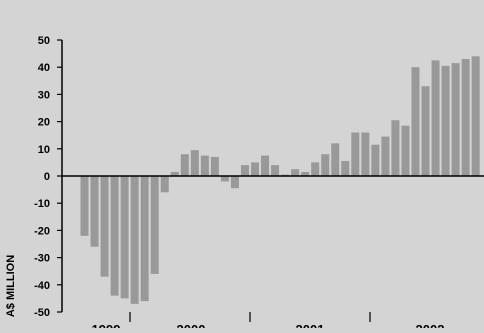  What do you see at coordinates (42, 313) in the screenshot?
I see `y-tick-label: -50` at bounding box center [42, 313].